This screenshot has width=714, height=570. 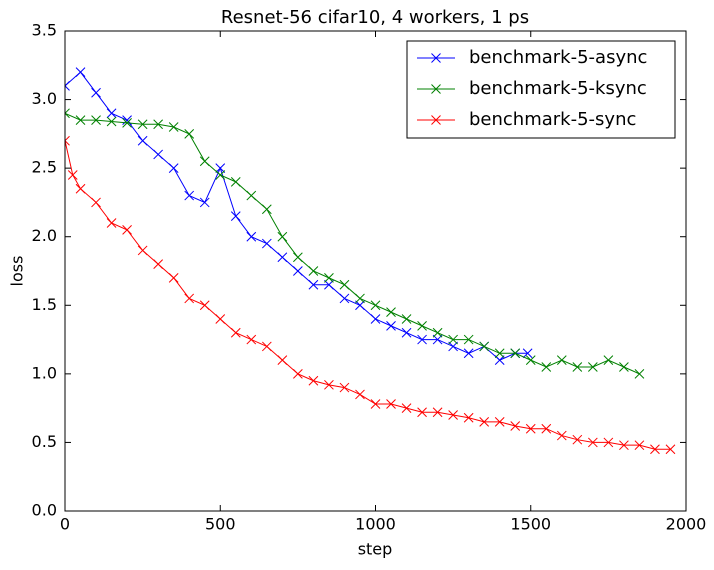 I want to click on legend-label: benchmark-5-async, so click(x=558, y=57).